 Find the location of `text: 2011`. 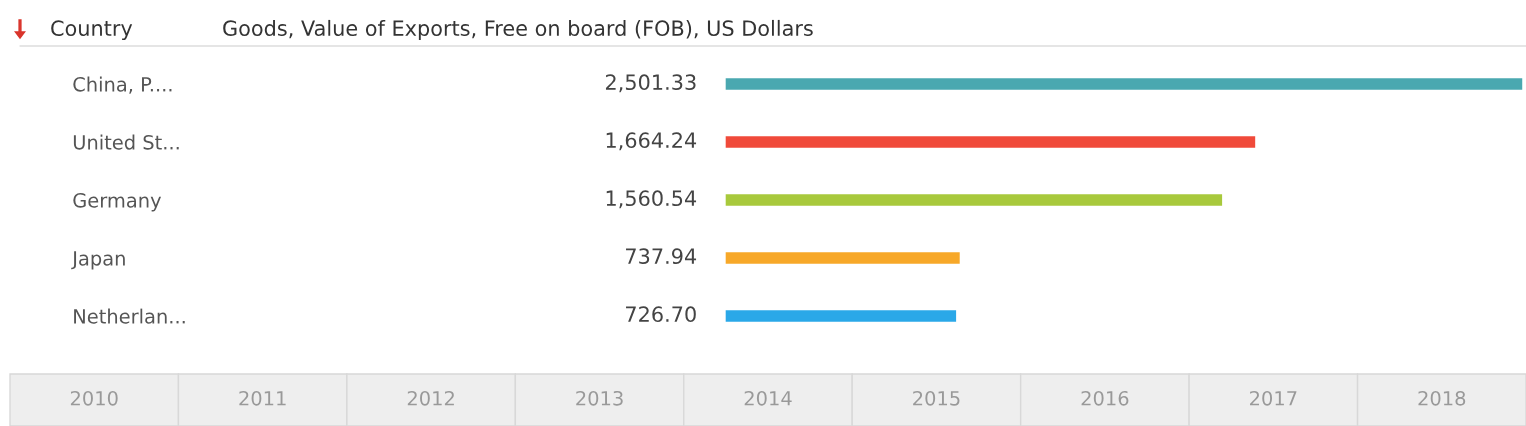

text: 2011 is located at coordinates (262, 398).